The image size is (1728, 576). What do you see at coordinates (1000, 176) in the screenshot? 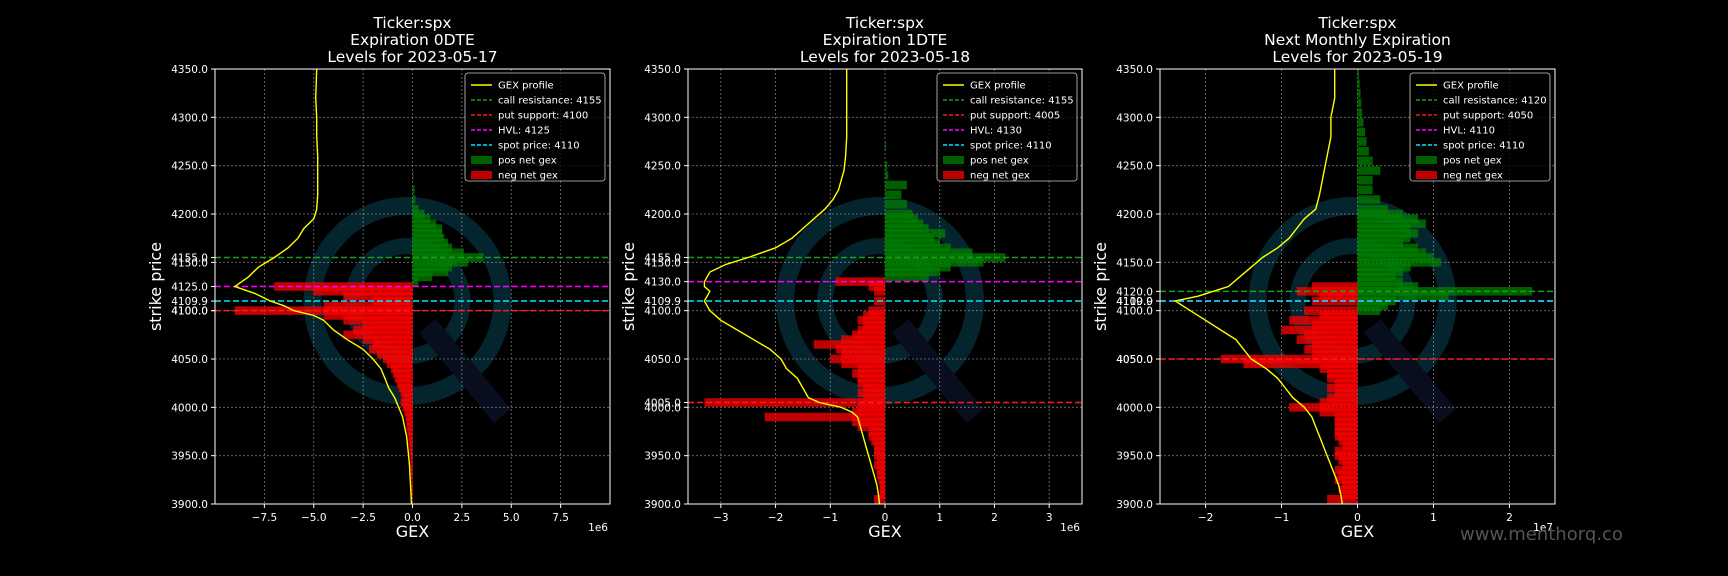
I see `legend-label: neg net gex` at bounding box center [1000, 176].